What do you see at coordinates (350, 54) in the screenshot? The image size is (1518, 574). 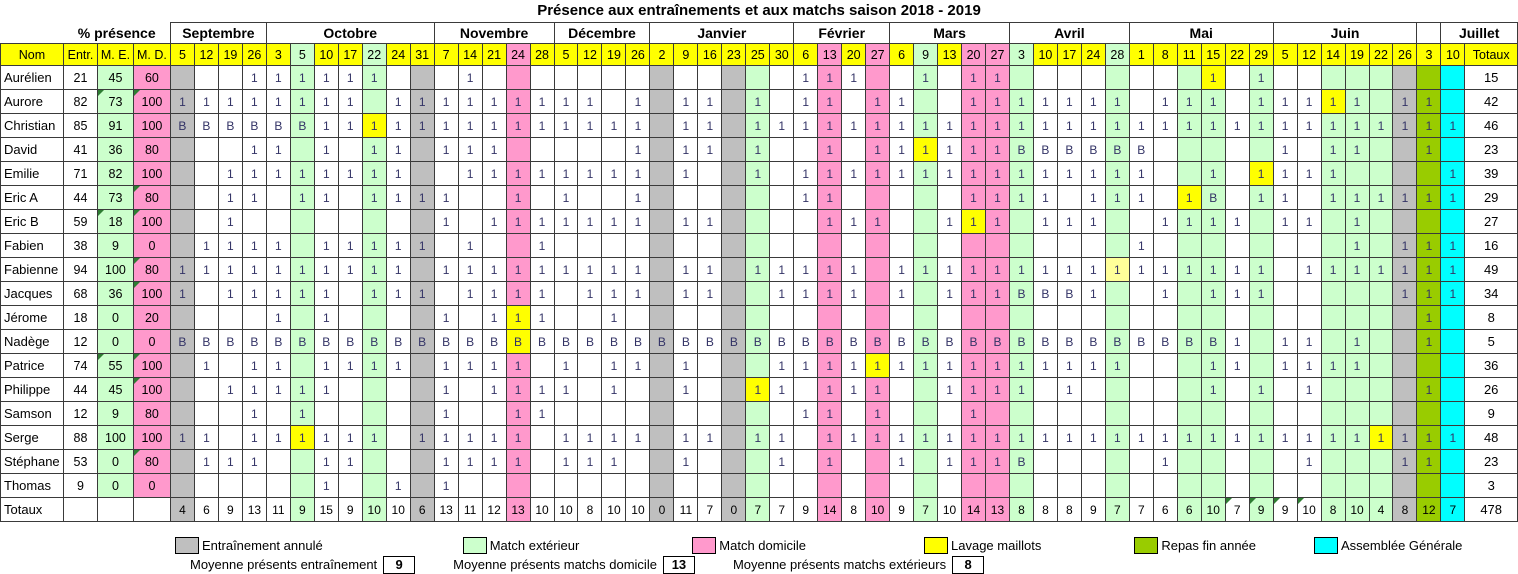 I see `date-header: 17` at bounding box center [350, 54].